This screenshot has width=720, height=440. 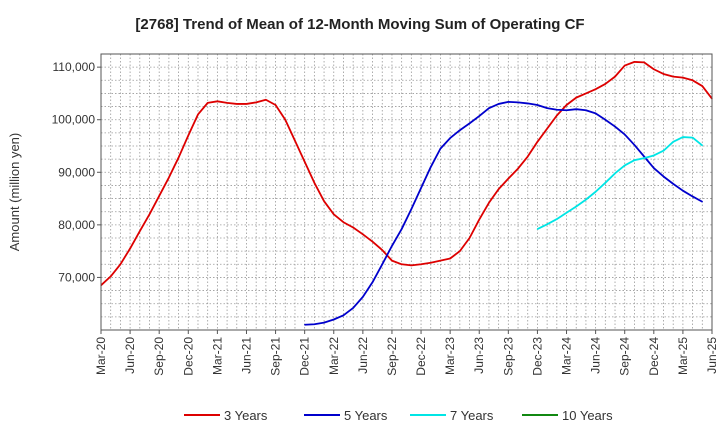 I want to click on x-tick-label: Dec-21, so click(x=305, y=356).